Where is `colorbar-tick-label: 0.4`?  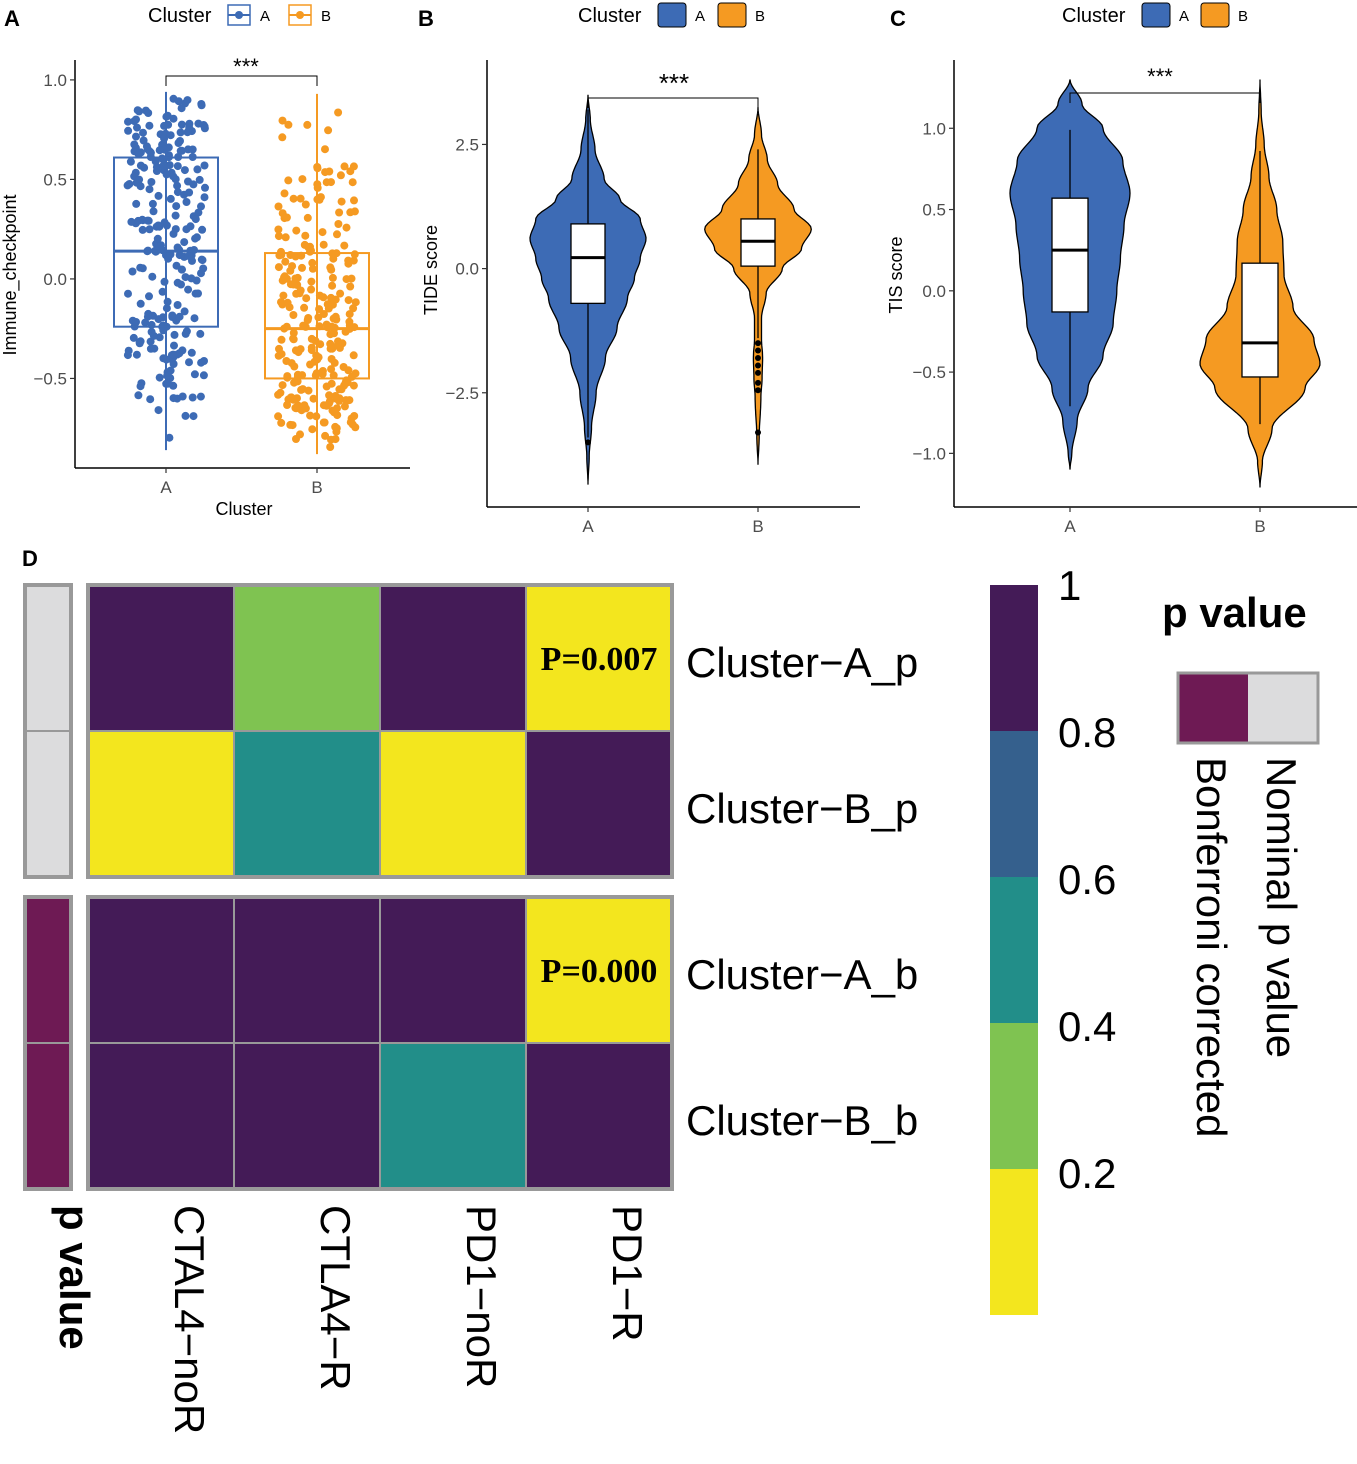 colorbar-tick-label: 0.4 is located at coordinates (1087, 1026).